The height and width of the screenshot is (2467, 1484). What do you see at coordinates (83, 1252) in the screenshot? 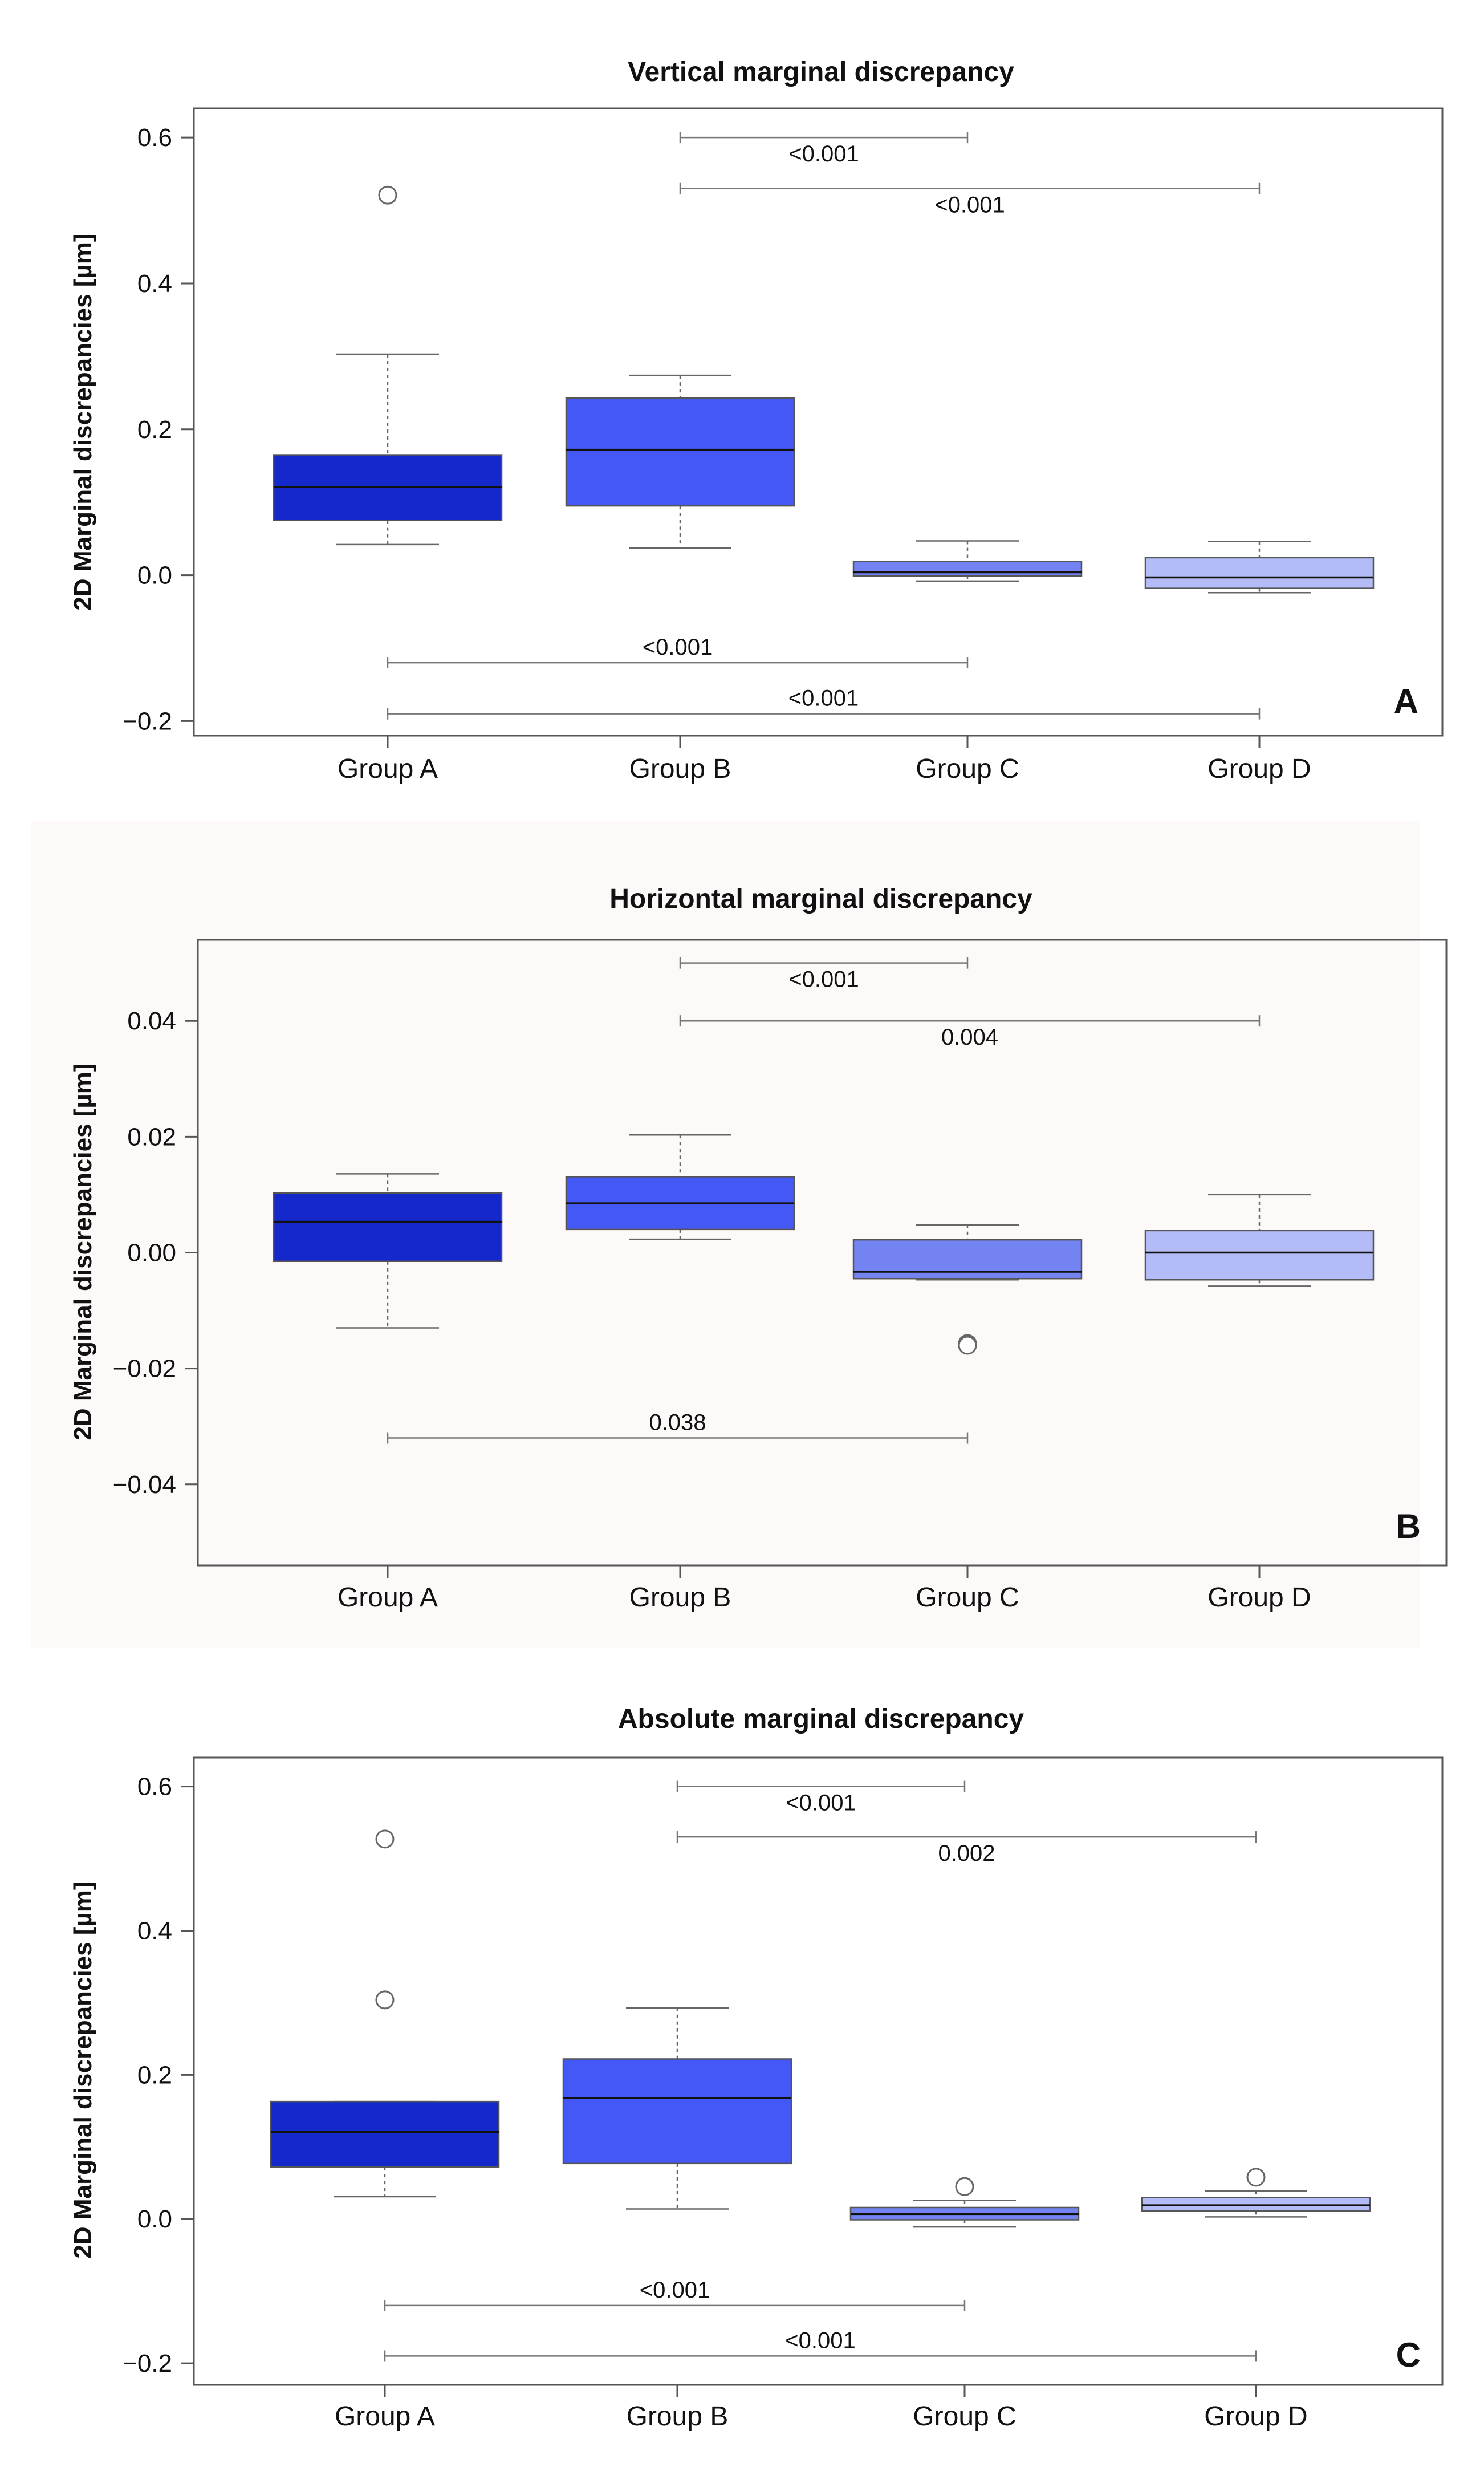
I see `panel-b-y-axis-label: 2D Marginal discrepancies [µm]` at bounding box center [83, 1252].